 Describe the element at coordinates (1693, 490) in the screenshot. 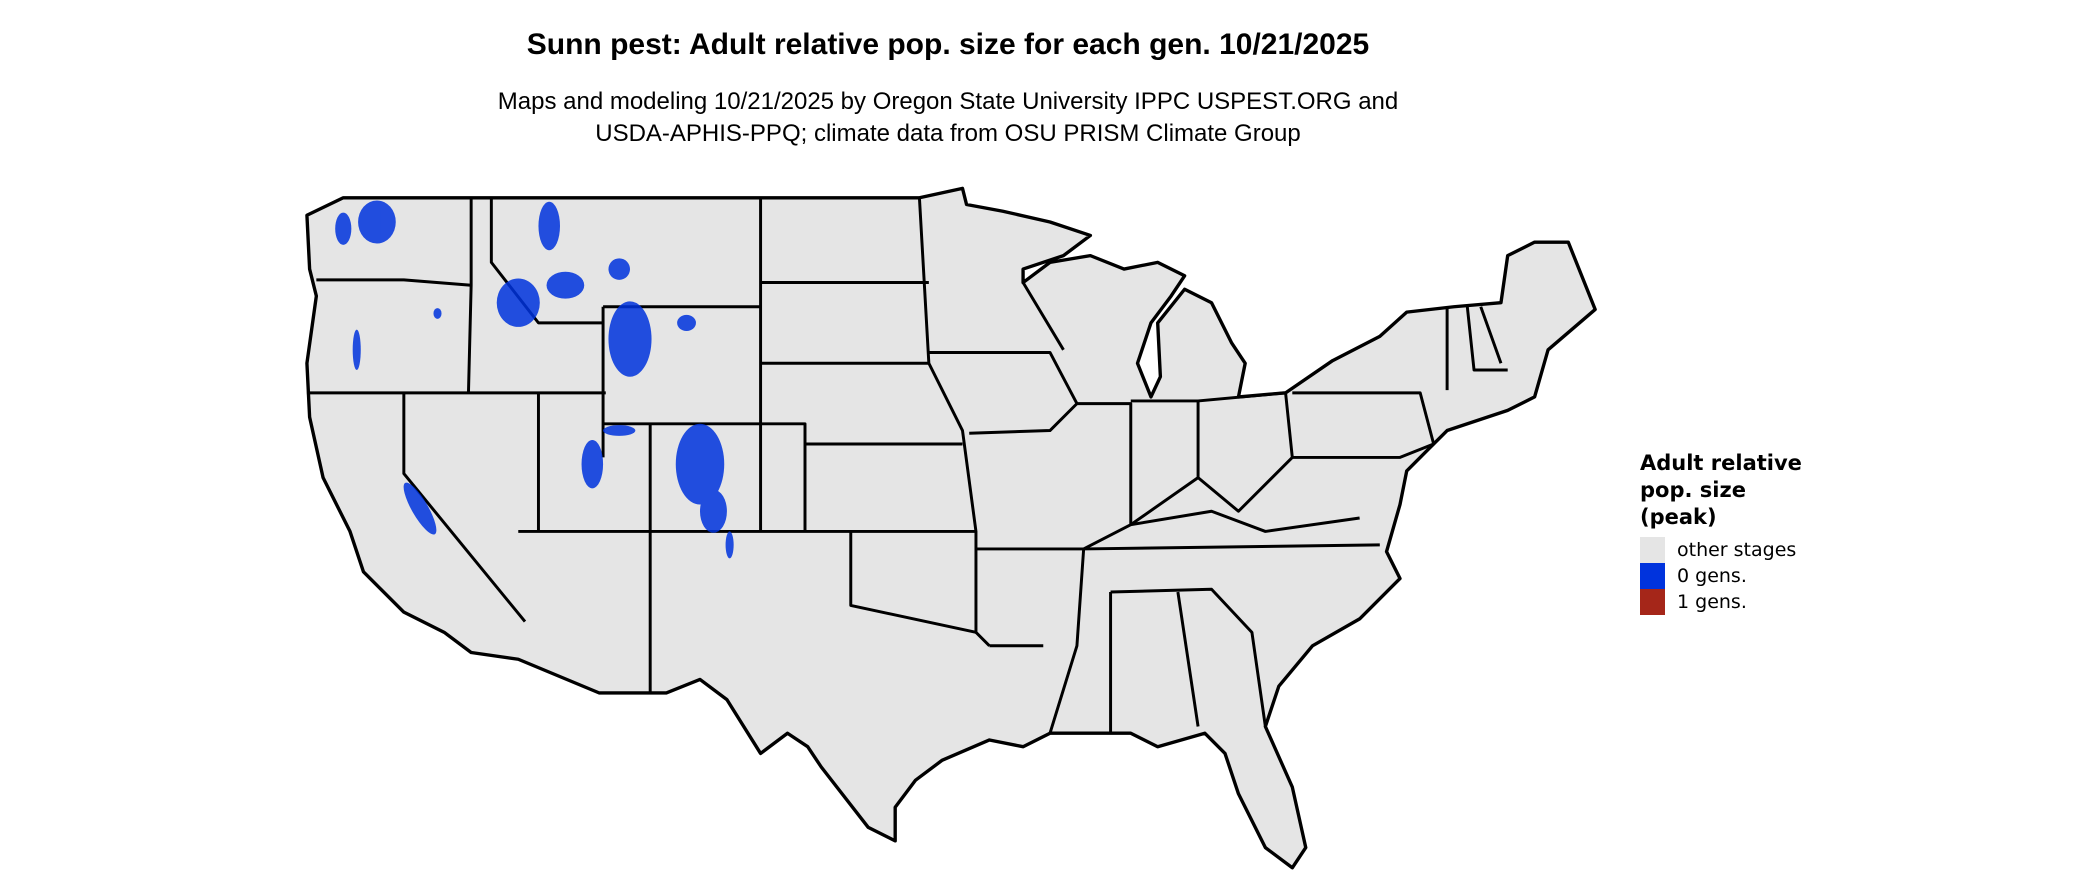

I see `legend-title-line-2: pop. size` at that location.